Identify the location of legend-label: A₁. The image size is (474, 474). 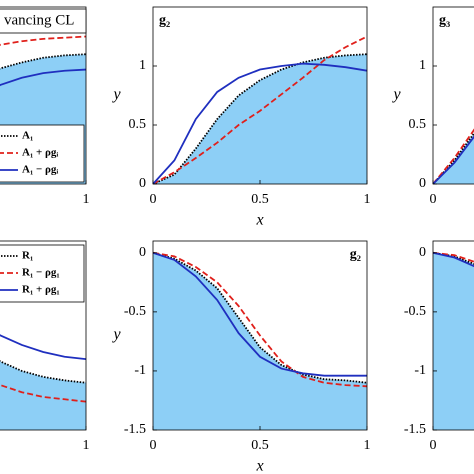
(27, 136).